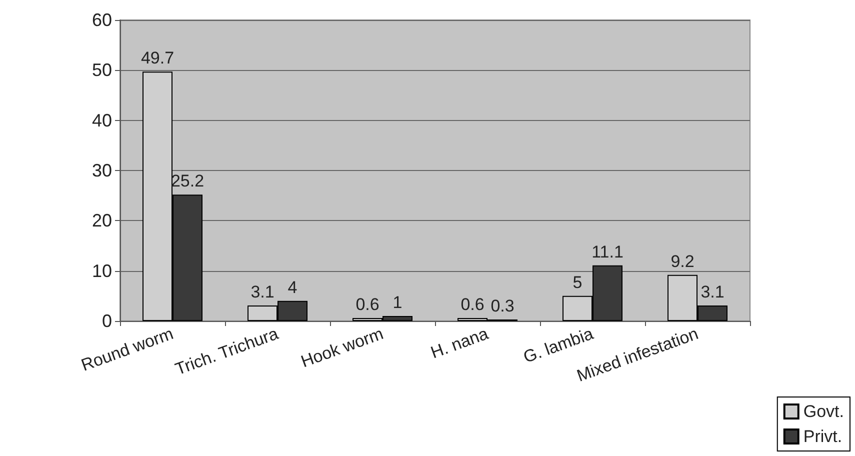 Image resolution: width=855 pixels, height=456 pixels. I want to click on data-label: 0.3, so click(502, 306).